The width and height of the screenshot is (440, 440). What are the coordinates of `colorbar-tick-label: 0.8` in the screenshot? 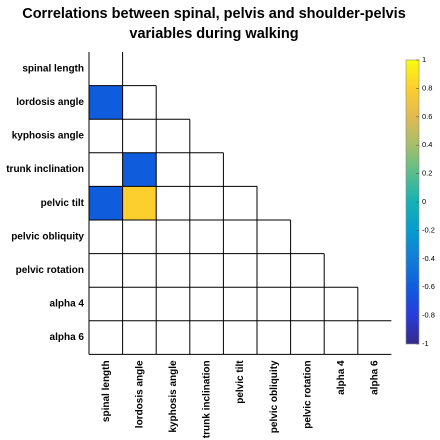 It's located at (427, 87).